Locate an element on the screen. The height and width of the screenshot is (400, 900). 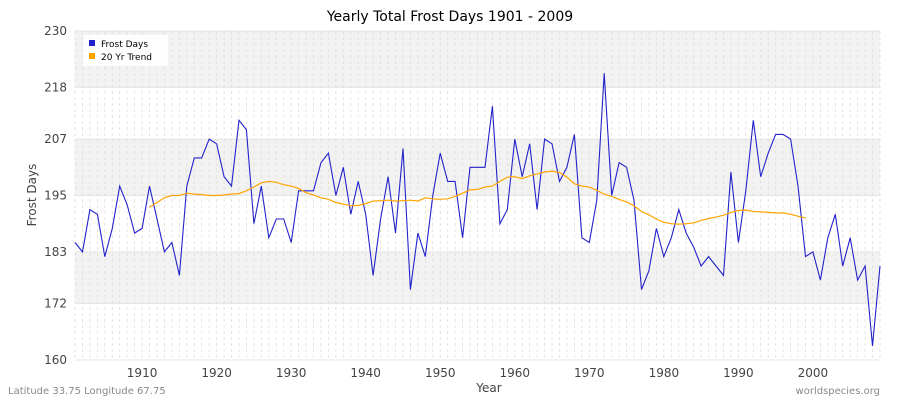
x-tick-label: 1950 is located at coordinates (440, 373).